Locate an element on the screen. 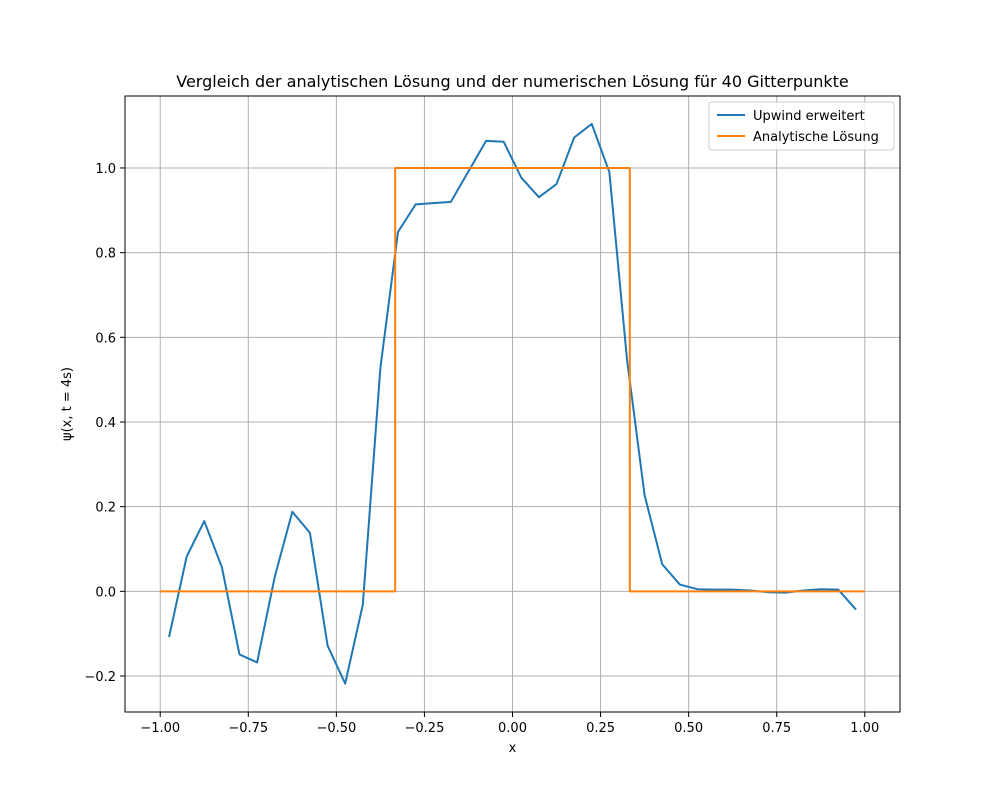 This screenshot has height=800, width=1000. legend: Upwind erweitert Analytische Lösung is located at coordinates (801, 126).